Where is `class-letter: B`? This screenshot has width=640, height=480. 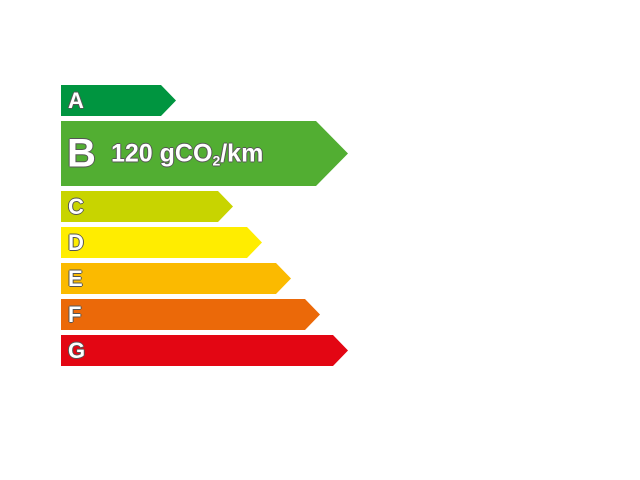
class-letter: B is located at coordinates (81, 153).